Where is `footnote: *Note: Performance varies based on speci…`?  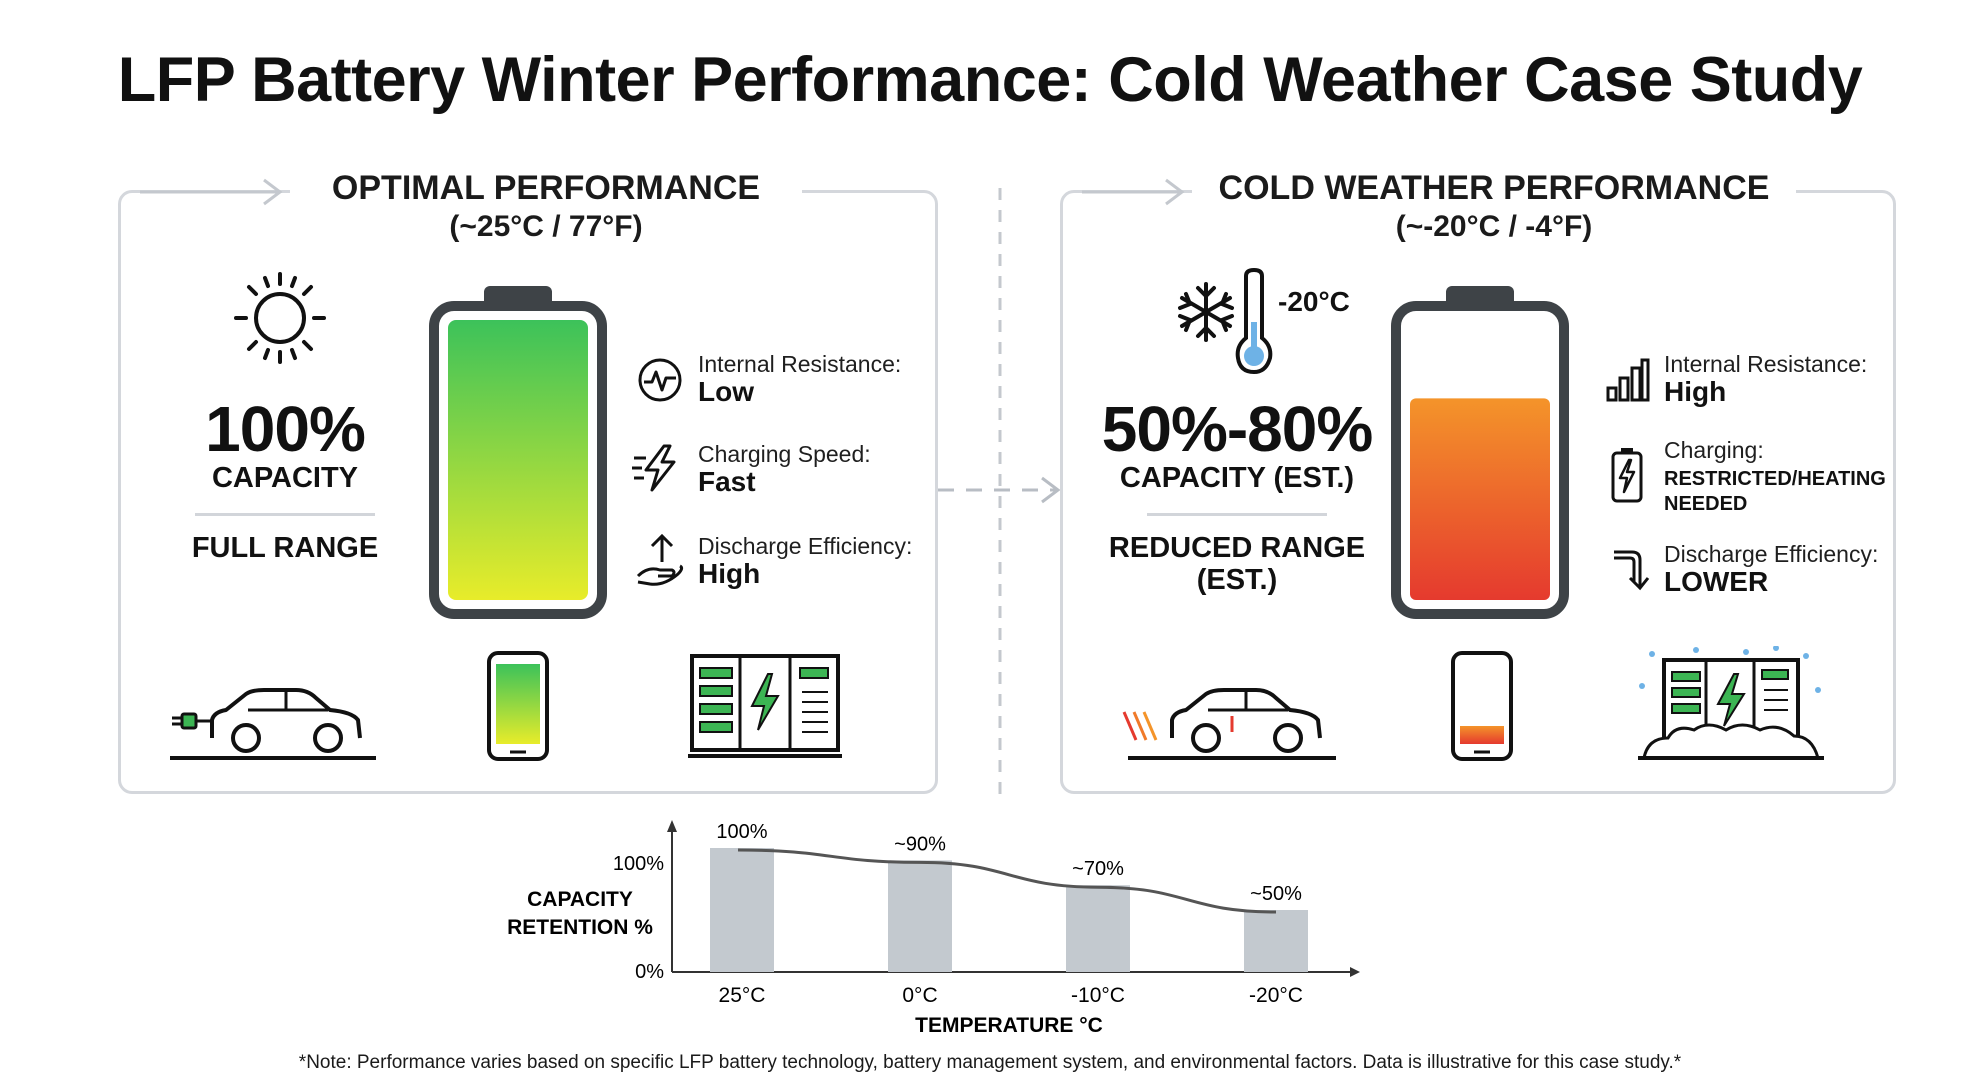
footnote: *Note: Performance varies based on speci… is located at coordinates (990, 1062).